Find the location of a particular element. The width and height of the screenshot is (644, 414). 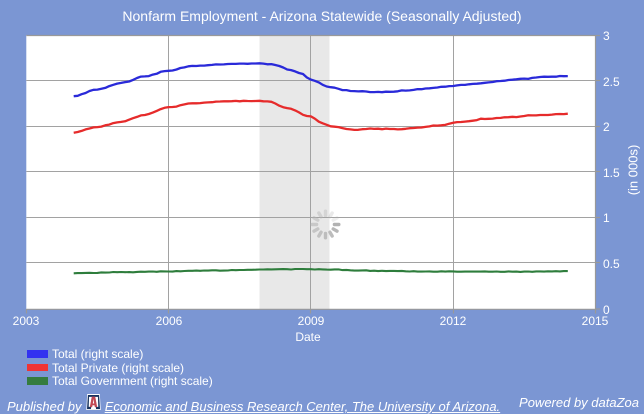

svg-text: (in 000s) is located at coordinates (633, 170).